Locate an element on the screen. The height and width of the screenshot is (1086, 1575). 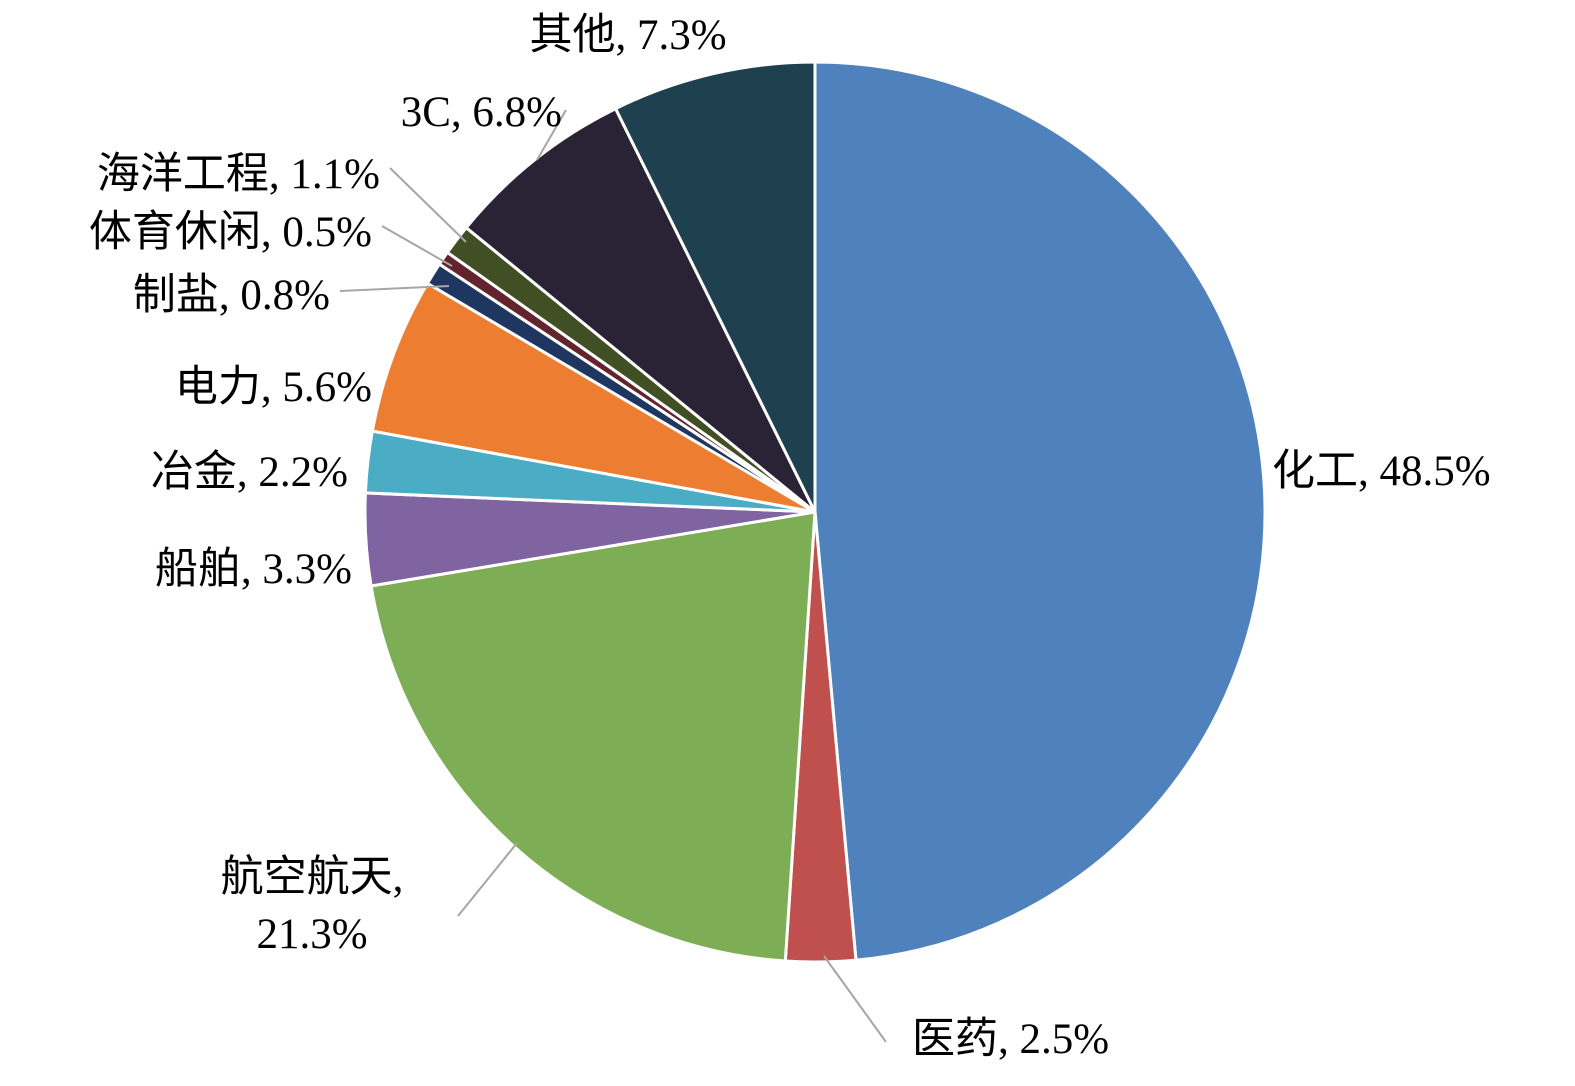
slice-label: 电力, 5.6% is located at coordinates (273, 387).